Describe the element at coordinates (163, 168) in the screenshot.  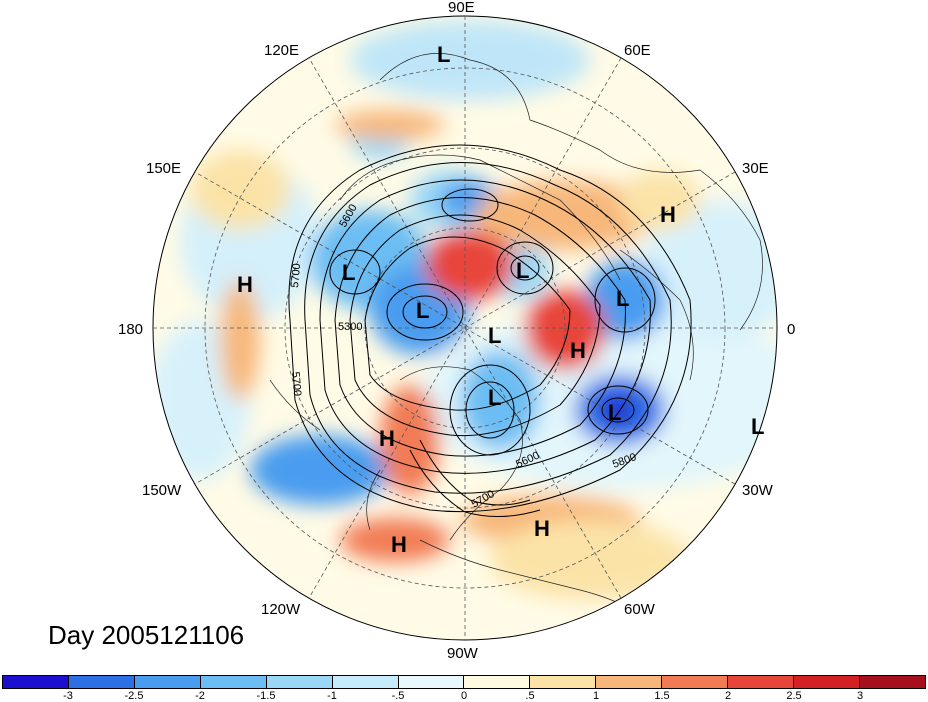
I see `longitude-label: 150E` at that location.